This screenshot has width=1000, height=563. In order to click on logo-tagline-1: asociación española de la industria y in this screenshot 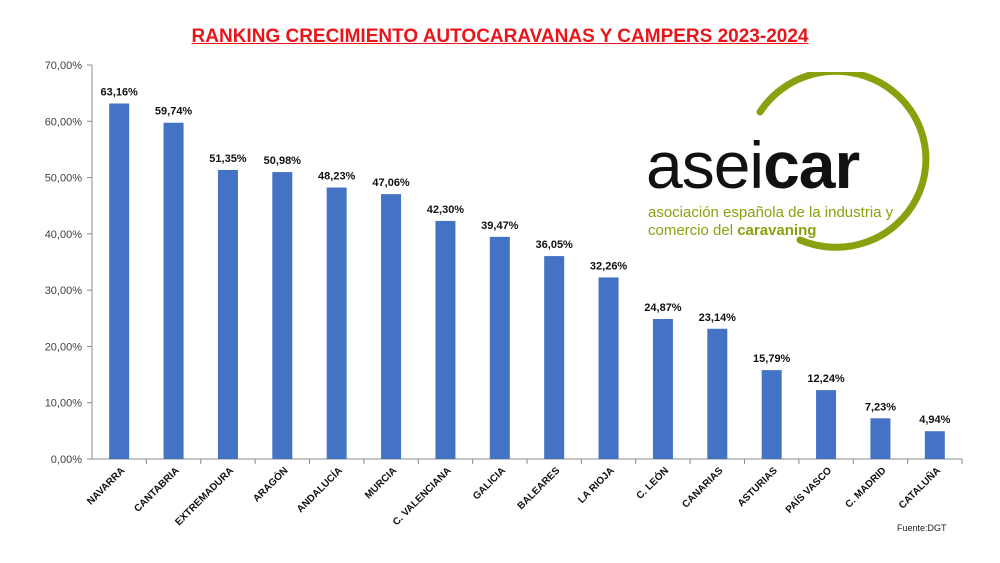, I will do `click(771, 212)`.